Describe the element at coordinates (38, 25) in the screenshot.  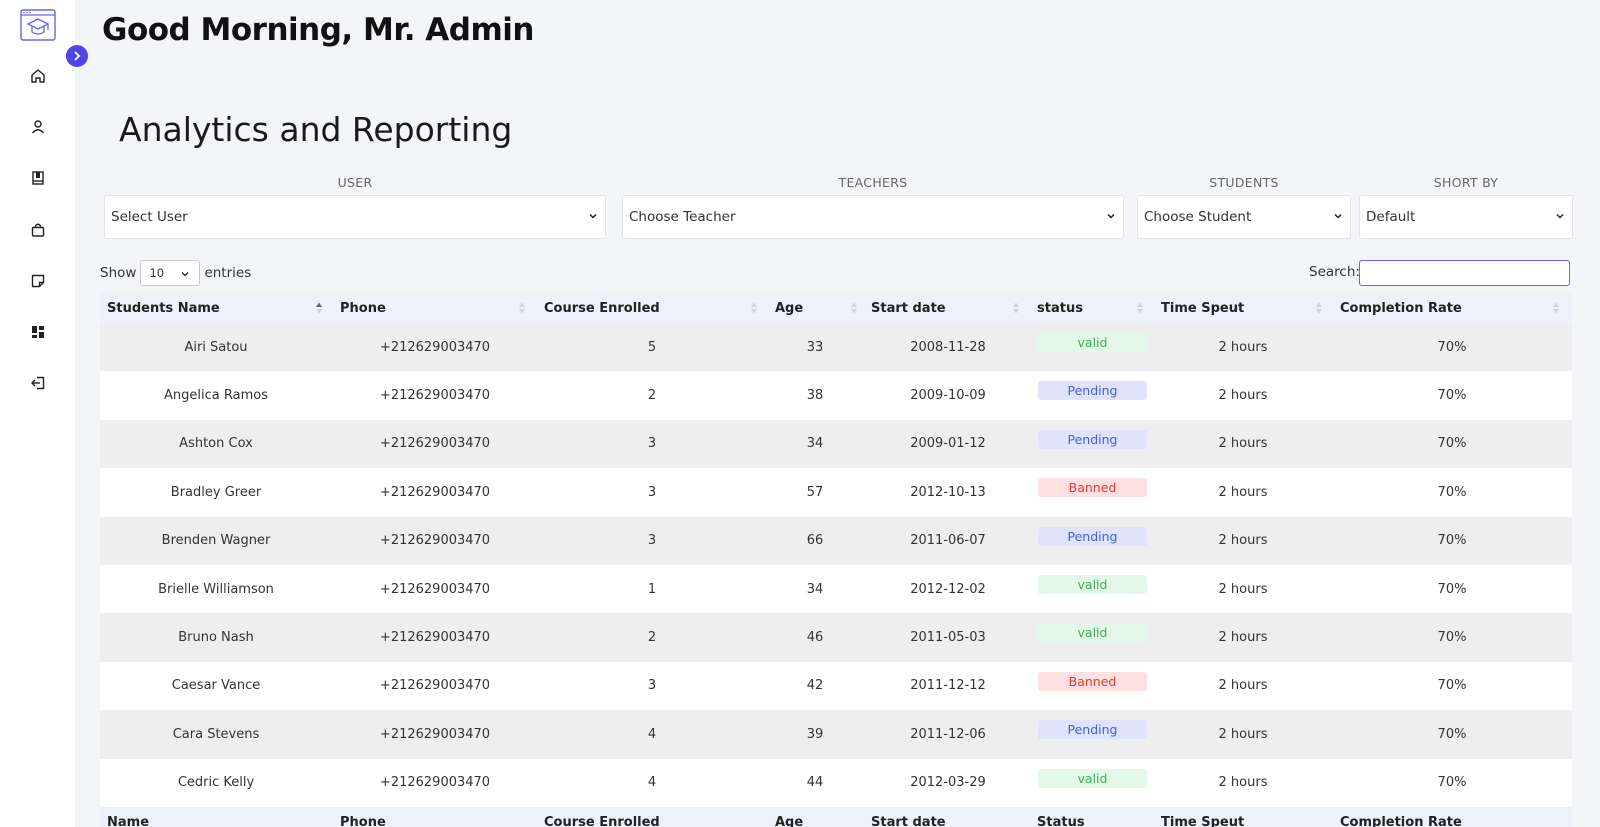
I see `graduation-cap-logo-icon` at that location.